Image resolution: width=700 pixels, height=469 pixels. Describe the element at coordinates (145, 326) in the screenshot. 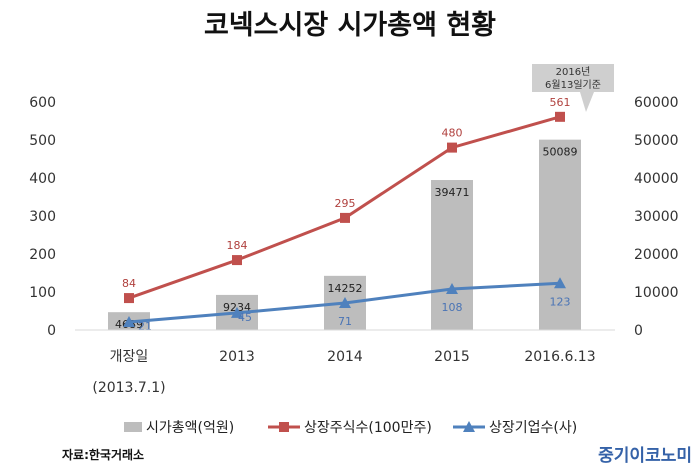

I see `listed-companies-value-label: 21` at that location.